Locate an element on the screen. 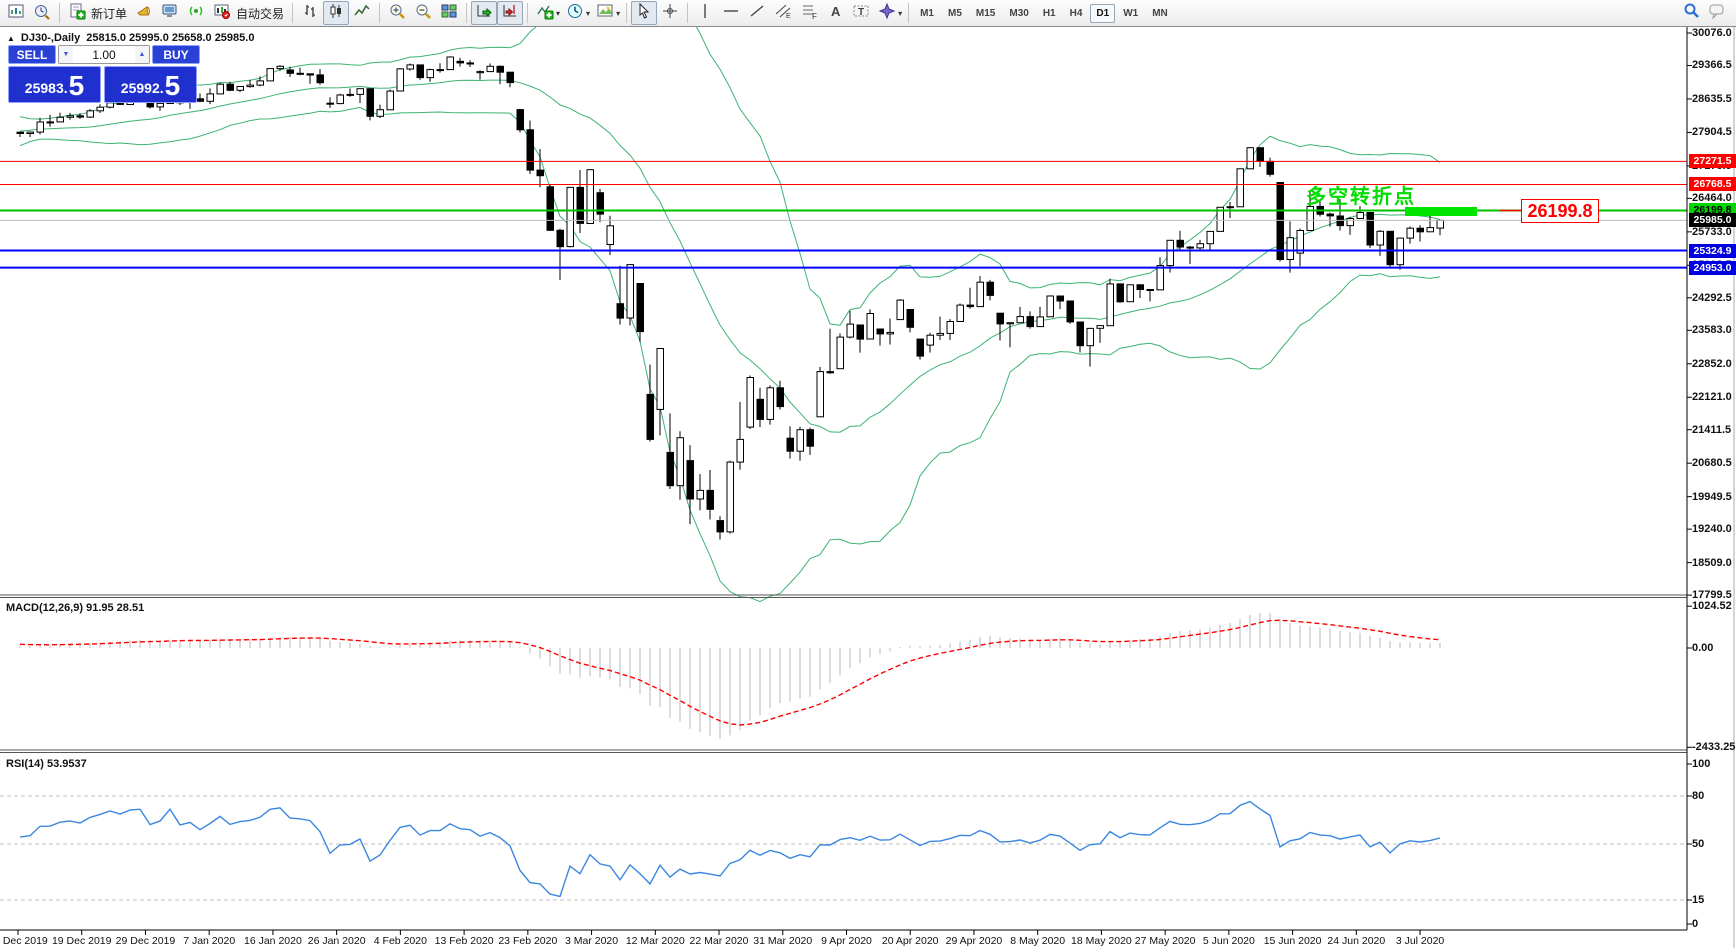 This screenshot has width=1736, height=948. arrows-icon is located at coordinates (887, 13).